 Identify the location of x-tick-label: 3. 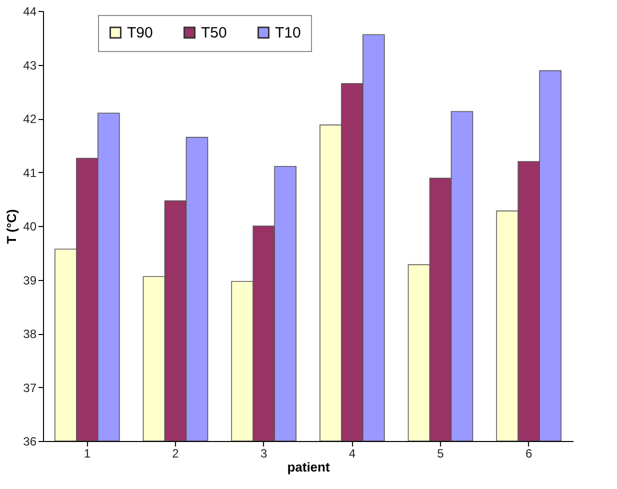
(264, 453).